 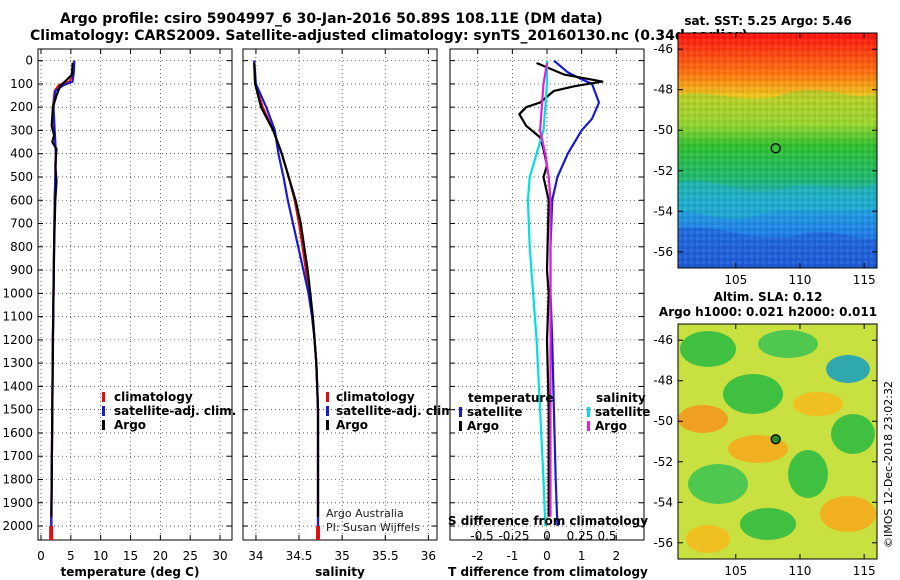 What do you see at coordinates (17, 410) in the screenshot?
I see `depth-tick-label: 1500` at bounding box center [17, 410].